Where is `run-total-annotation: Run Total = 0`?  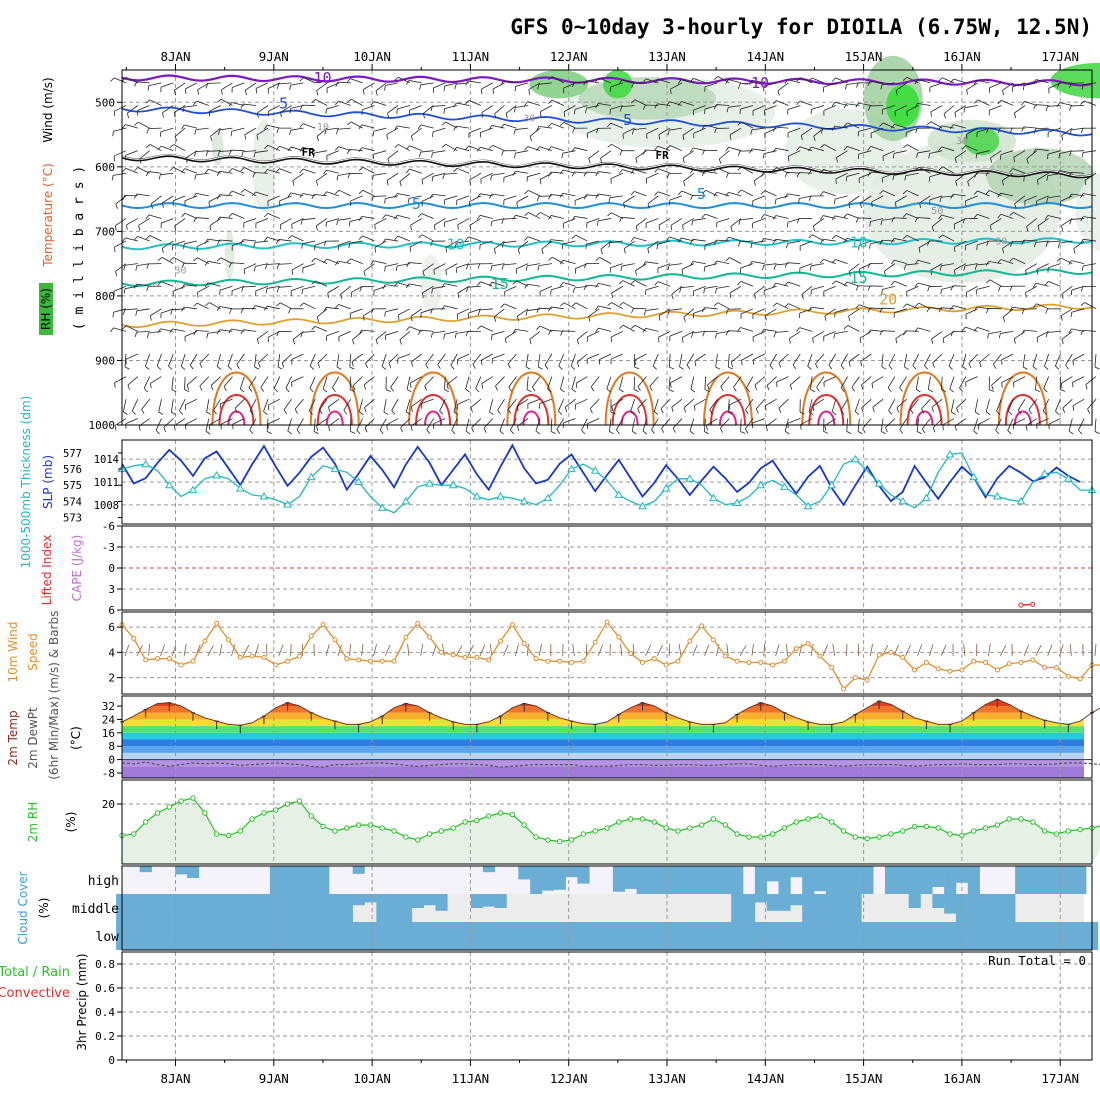
run-total-annotation: Run Total = 0 is located at coordinates (1037, 960).